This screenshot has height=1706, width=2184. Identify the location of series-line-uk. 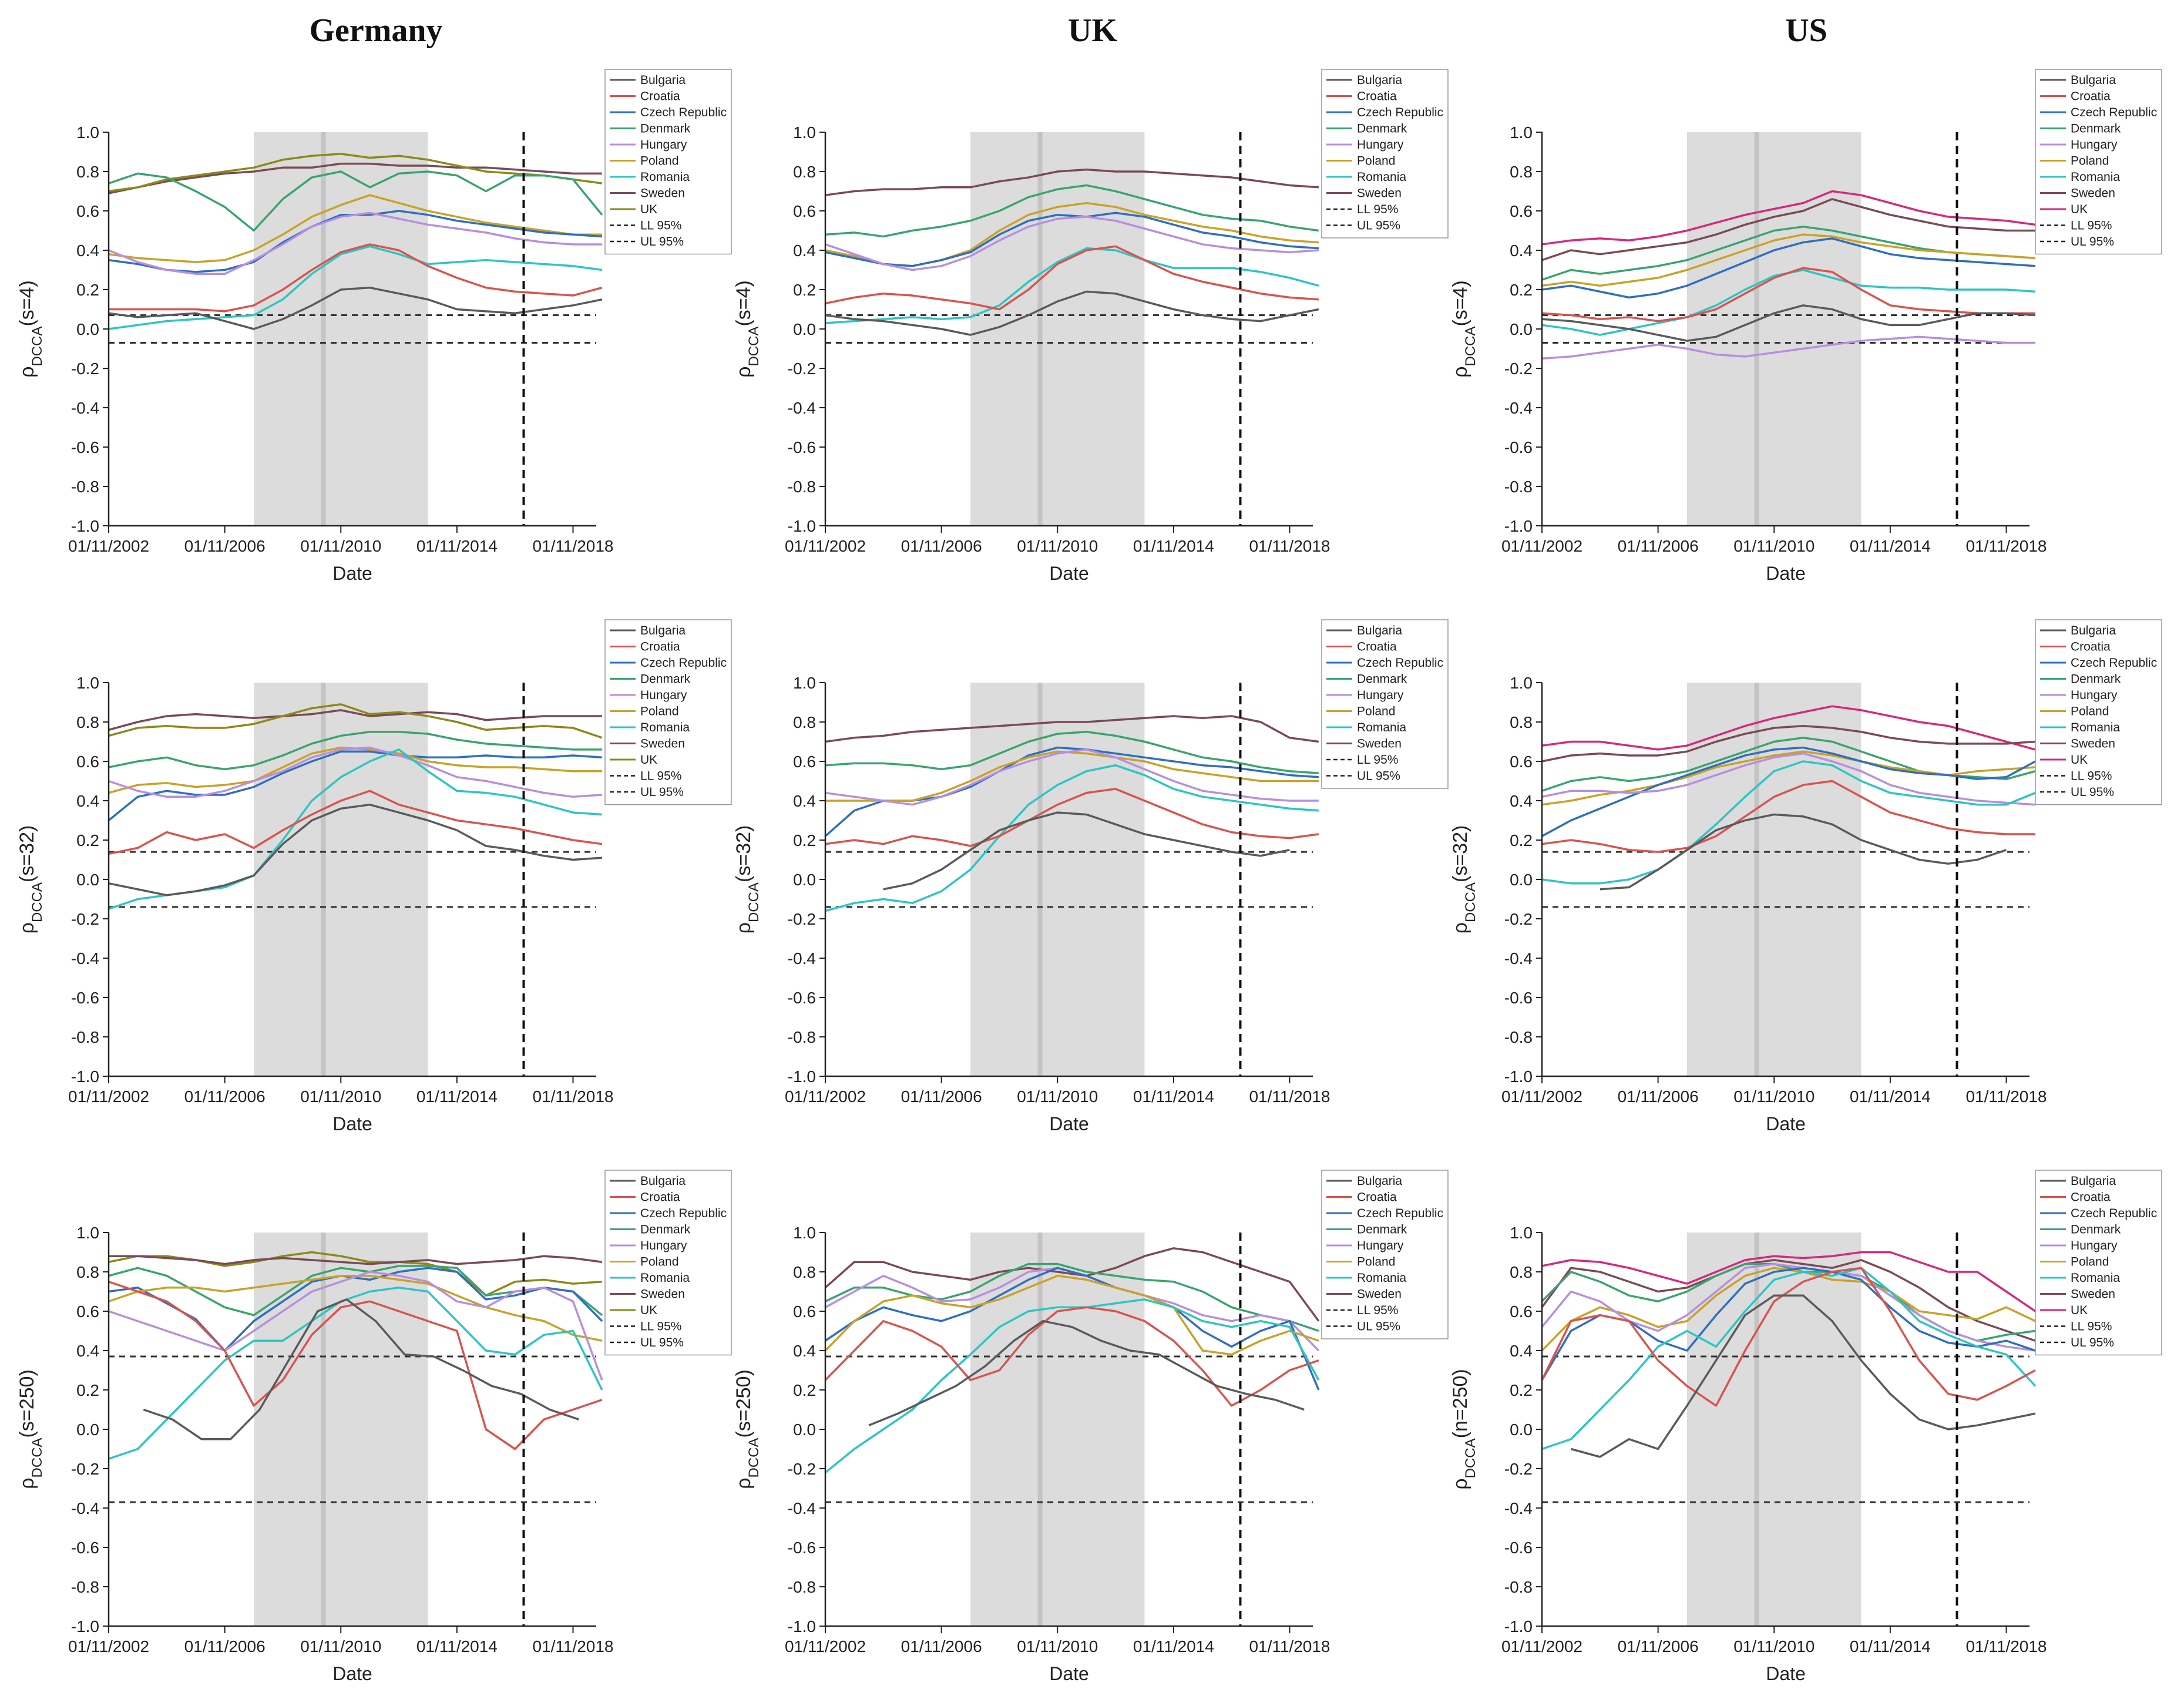
(355, 173).